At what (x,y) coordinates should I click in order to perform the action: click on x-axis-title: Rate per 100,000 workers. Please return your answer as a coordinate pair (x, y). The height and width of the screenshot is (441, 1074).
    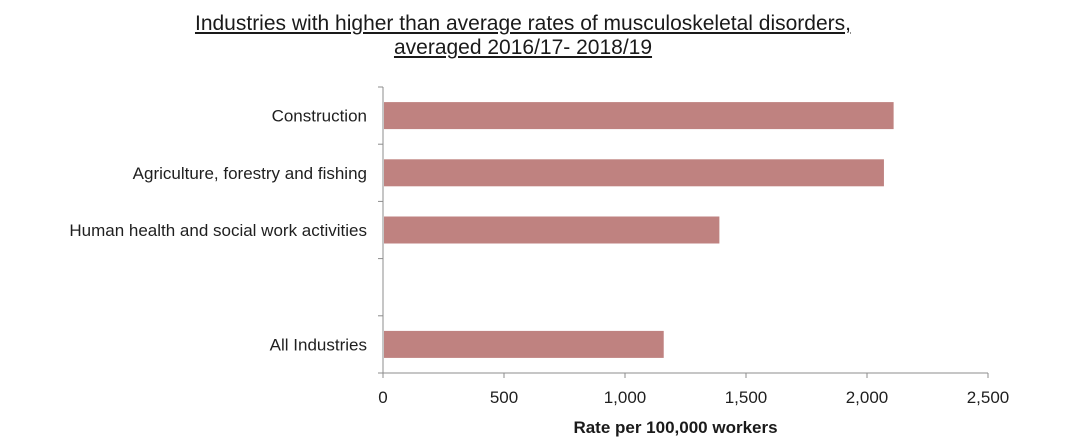
    Looking at the image, I should click on (675, 427).